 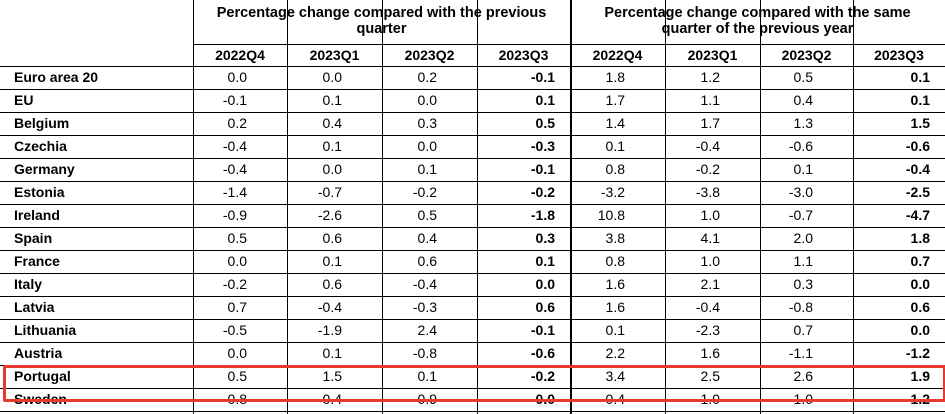 What do you see at coordinates (427, 238) in the screenshot?
I see `cell-value: 0.4` at bounding box center [427, 238].